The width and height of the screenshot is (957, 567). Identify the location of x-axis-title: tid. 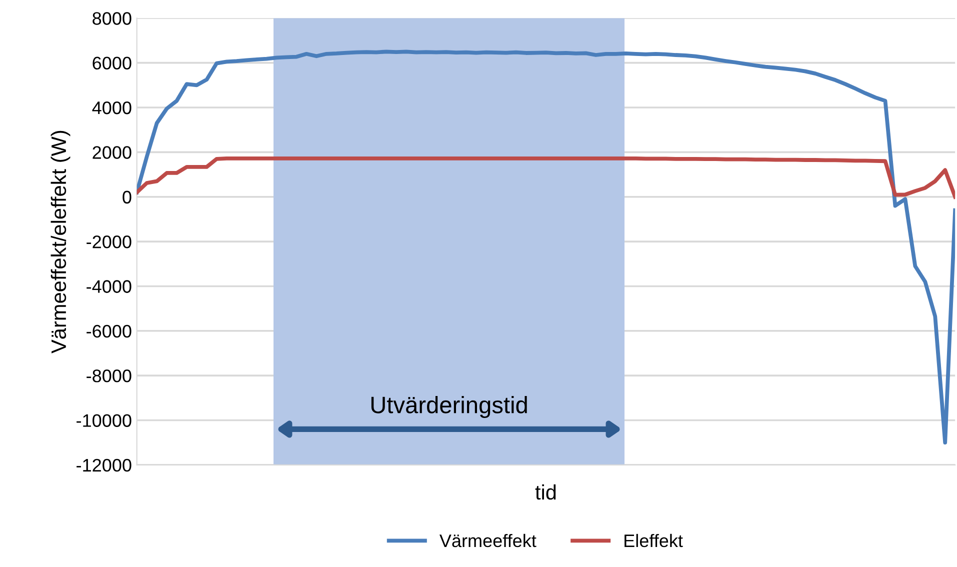
(545, 492).